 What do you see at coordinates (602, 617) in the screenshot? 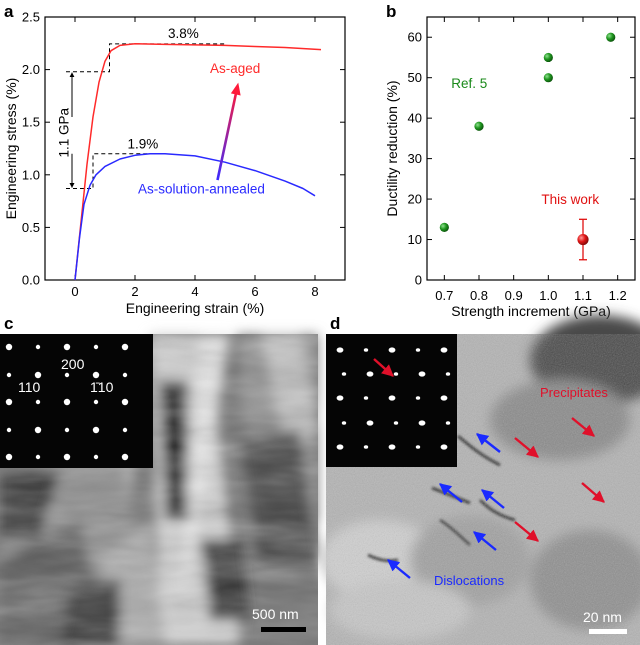
I see `panel-d-scale-bar-label: 20 nm` at bounding box center [602, 617].